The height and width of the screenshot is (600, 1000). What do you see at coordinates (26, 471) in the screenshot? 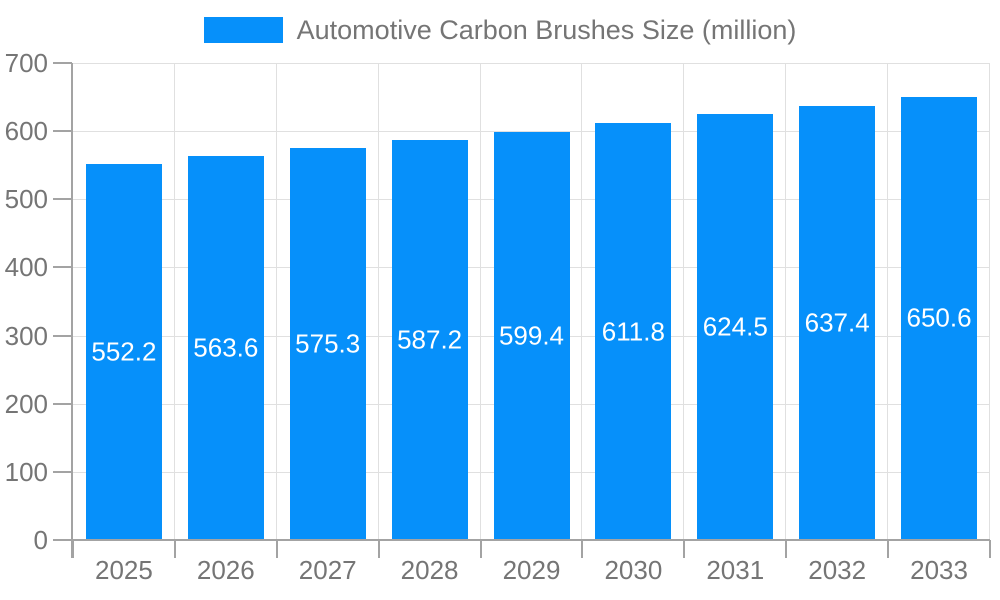
I see `y-axis-label: 100` at bounding box center [26, 471].